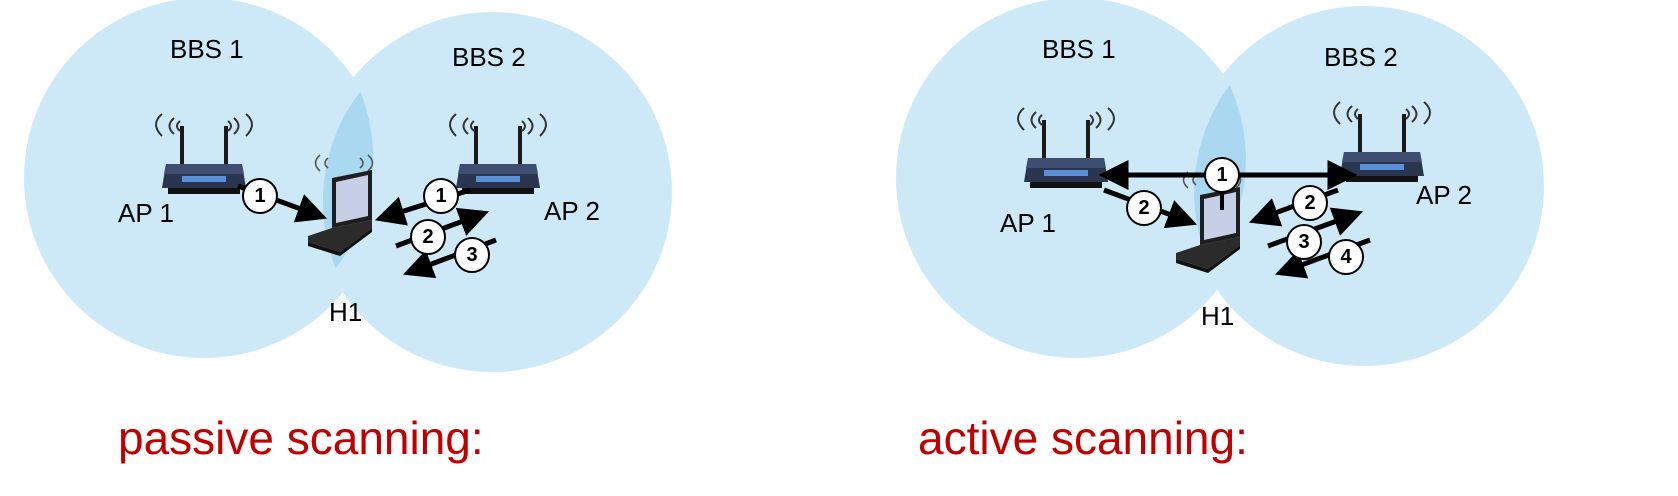 The width and height of the screenshot is (1678, 496). Describe the element at coordinates (1083, 438) in the screenshot. I see `active-caption: active scanning:` at that location.